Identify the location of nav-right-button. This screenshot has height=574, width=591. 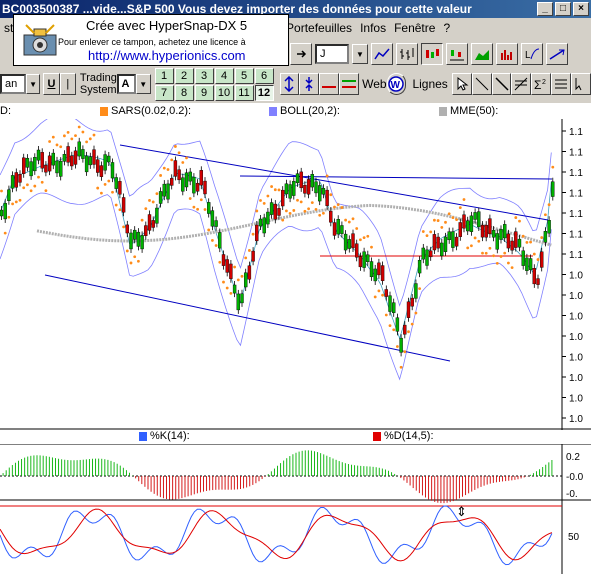
(301, 54).